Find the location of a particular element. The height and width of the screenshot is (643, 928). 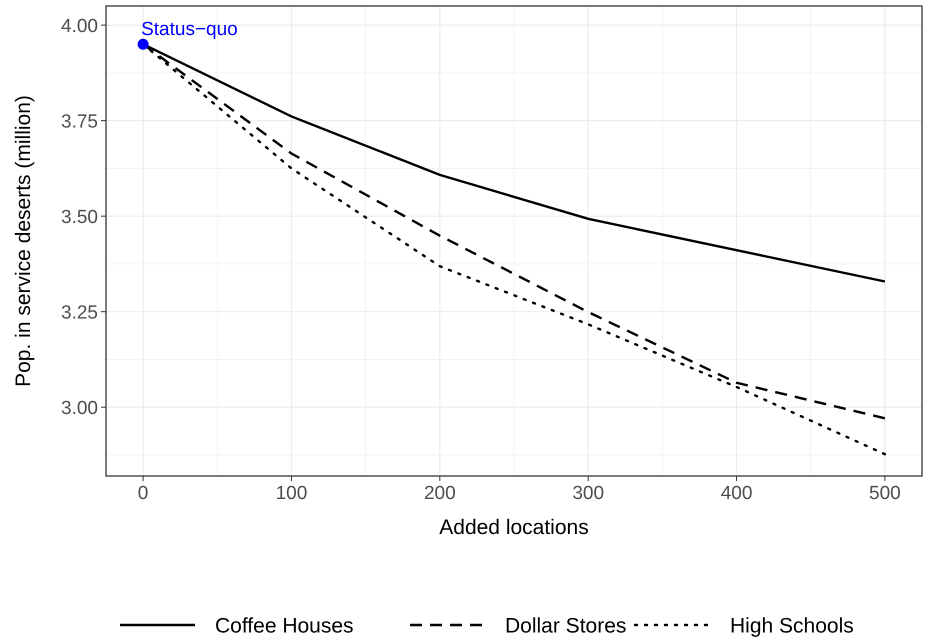

legend-label: High Schools is located at coordinates (792, 626).